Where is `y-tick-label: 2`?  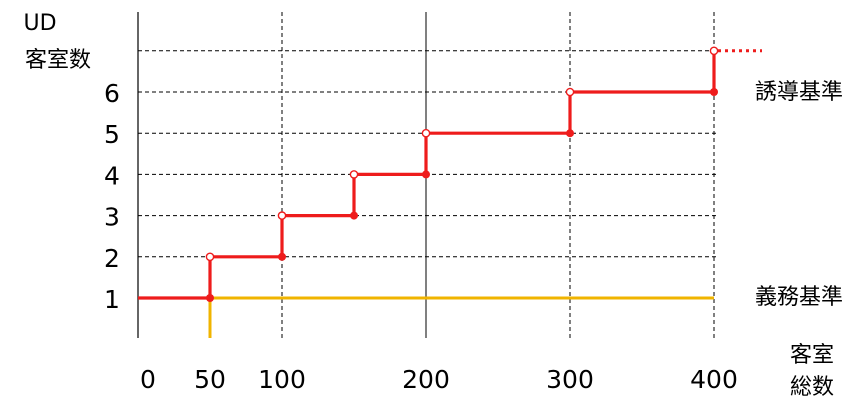
y-tick-label: 2 is located at coordinates (112, 258).